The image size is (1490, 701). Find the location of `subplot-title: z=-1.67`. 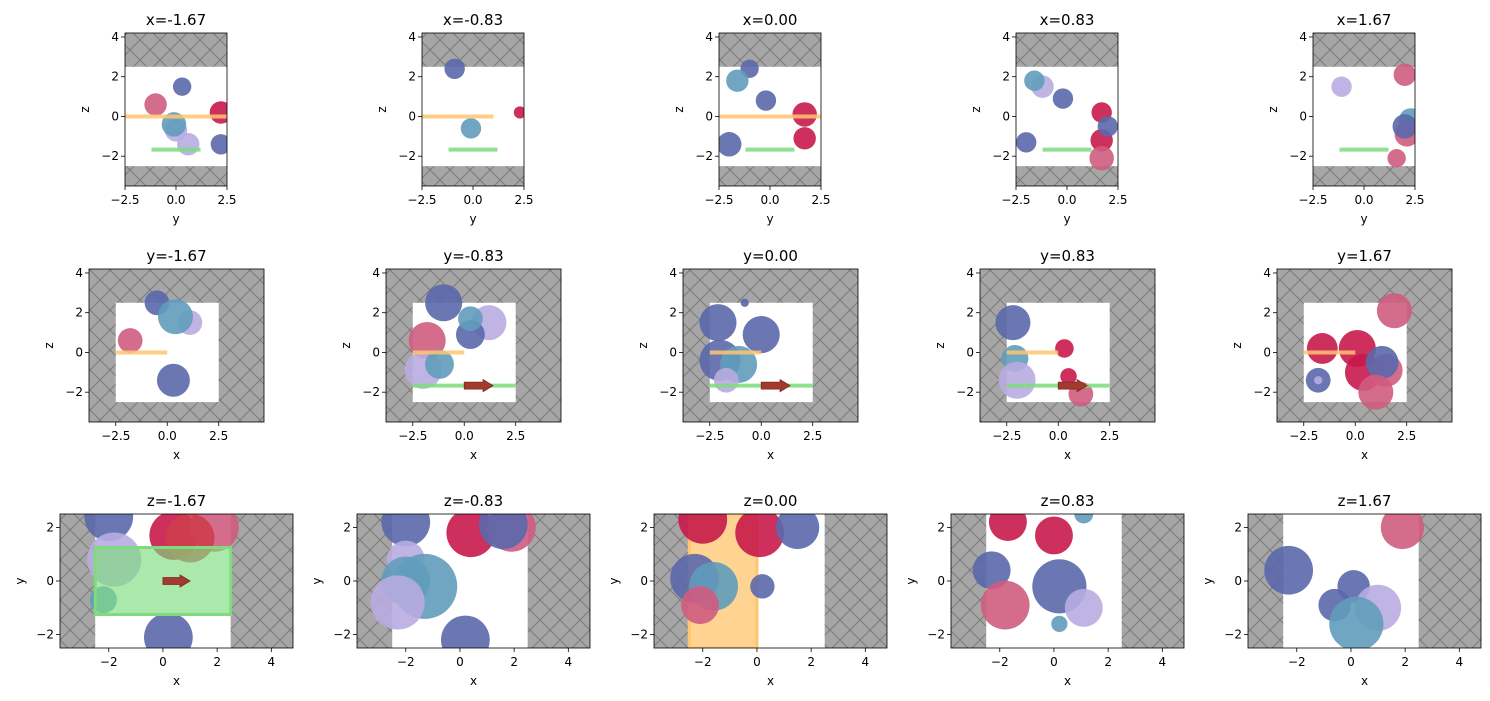

subplot-title: z=-1.67 is located at coordinates (176, 501).